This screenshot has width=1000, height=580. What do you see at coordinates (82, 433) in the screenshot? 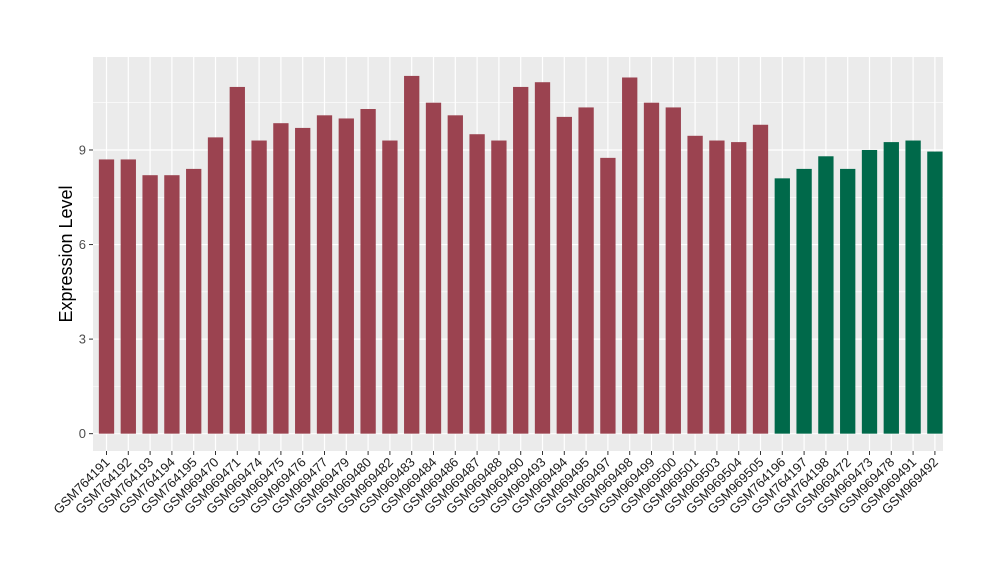
I see `y-tick-label: 0` at bounding box center [82, 433].